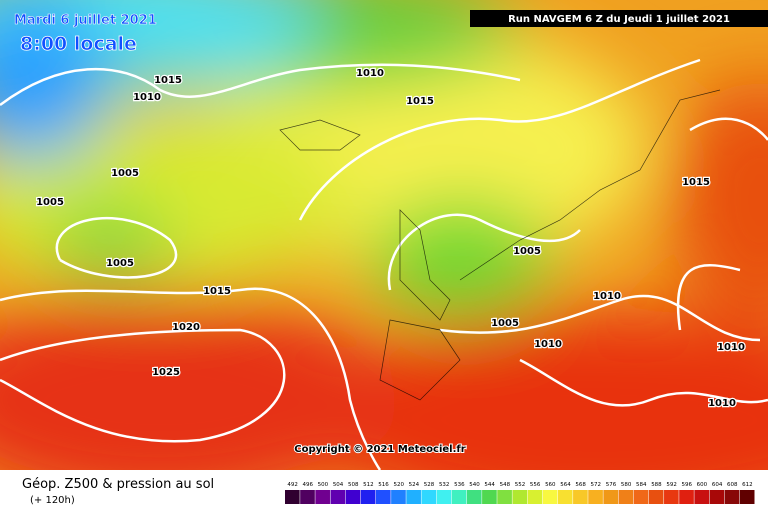 The height and width of the screenshot is (512, 768). What do you see at coordinates (292, 485) in the screenshot?
I see `scale-label: 492` at bounding box center [292, 485].